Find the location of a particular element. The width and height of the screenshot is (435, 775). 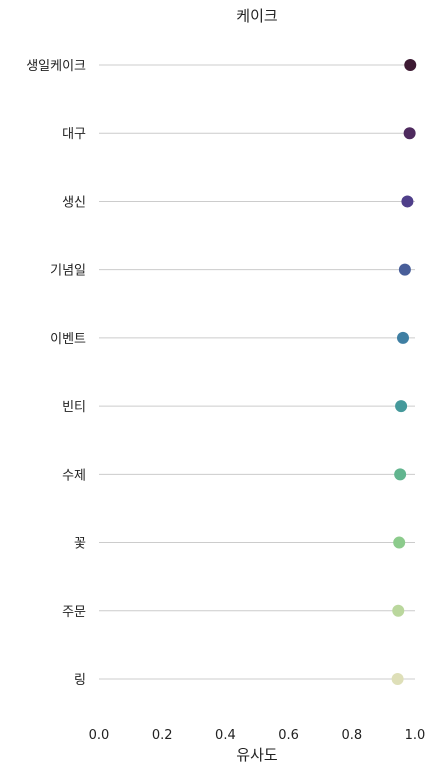

x-tick-label: 0.4 is located at coordinates (225, 735).